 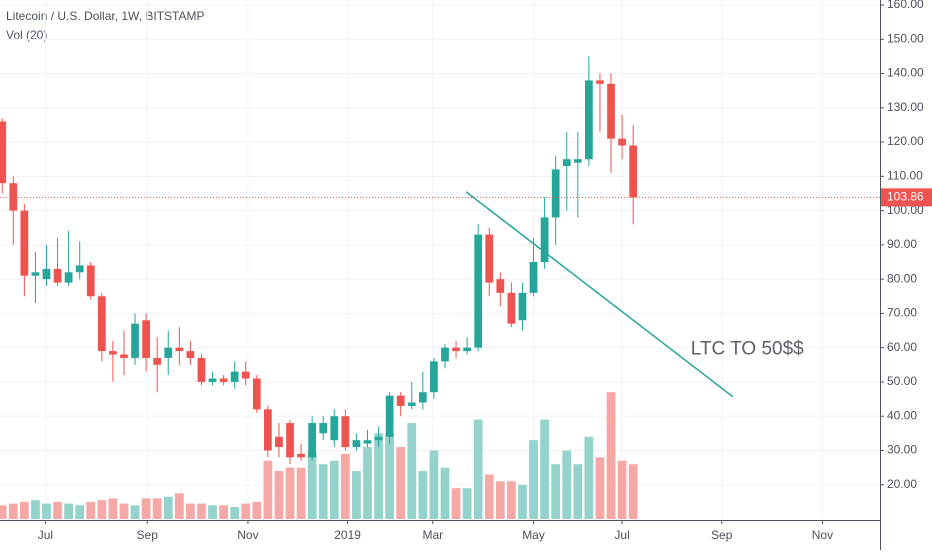 What do you see at coordinates (902, 313) in the screenshot?
I see `y-tick-label: 70.00` at bounding box center [902, 313].